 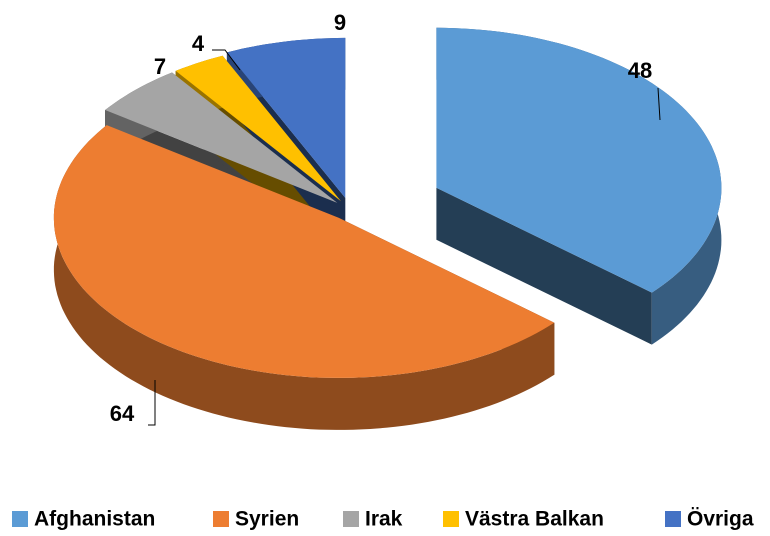 What do you see at coordinates (198, 43) in the screenshot?
I see `value-label: 4` at bounding box center [198, 43].